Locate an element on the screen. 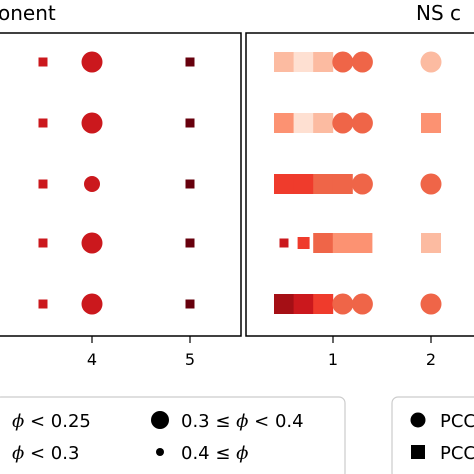 Image resolution: width=474 pixels, height=474 pixels. size-legend-large-dot is located at coordinates (160, 420).